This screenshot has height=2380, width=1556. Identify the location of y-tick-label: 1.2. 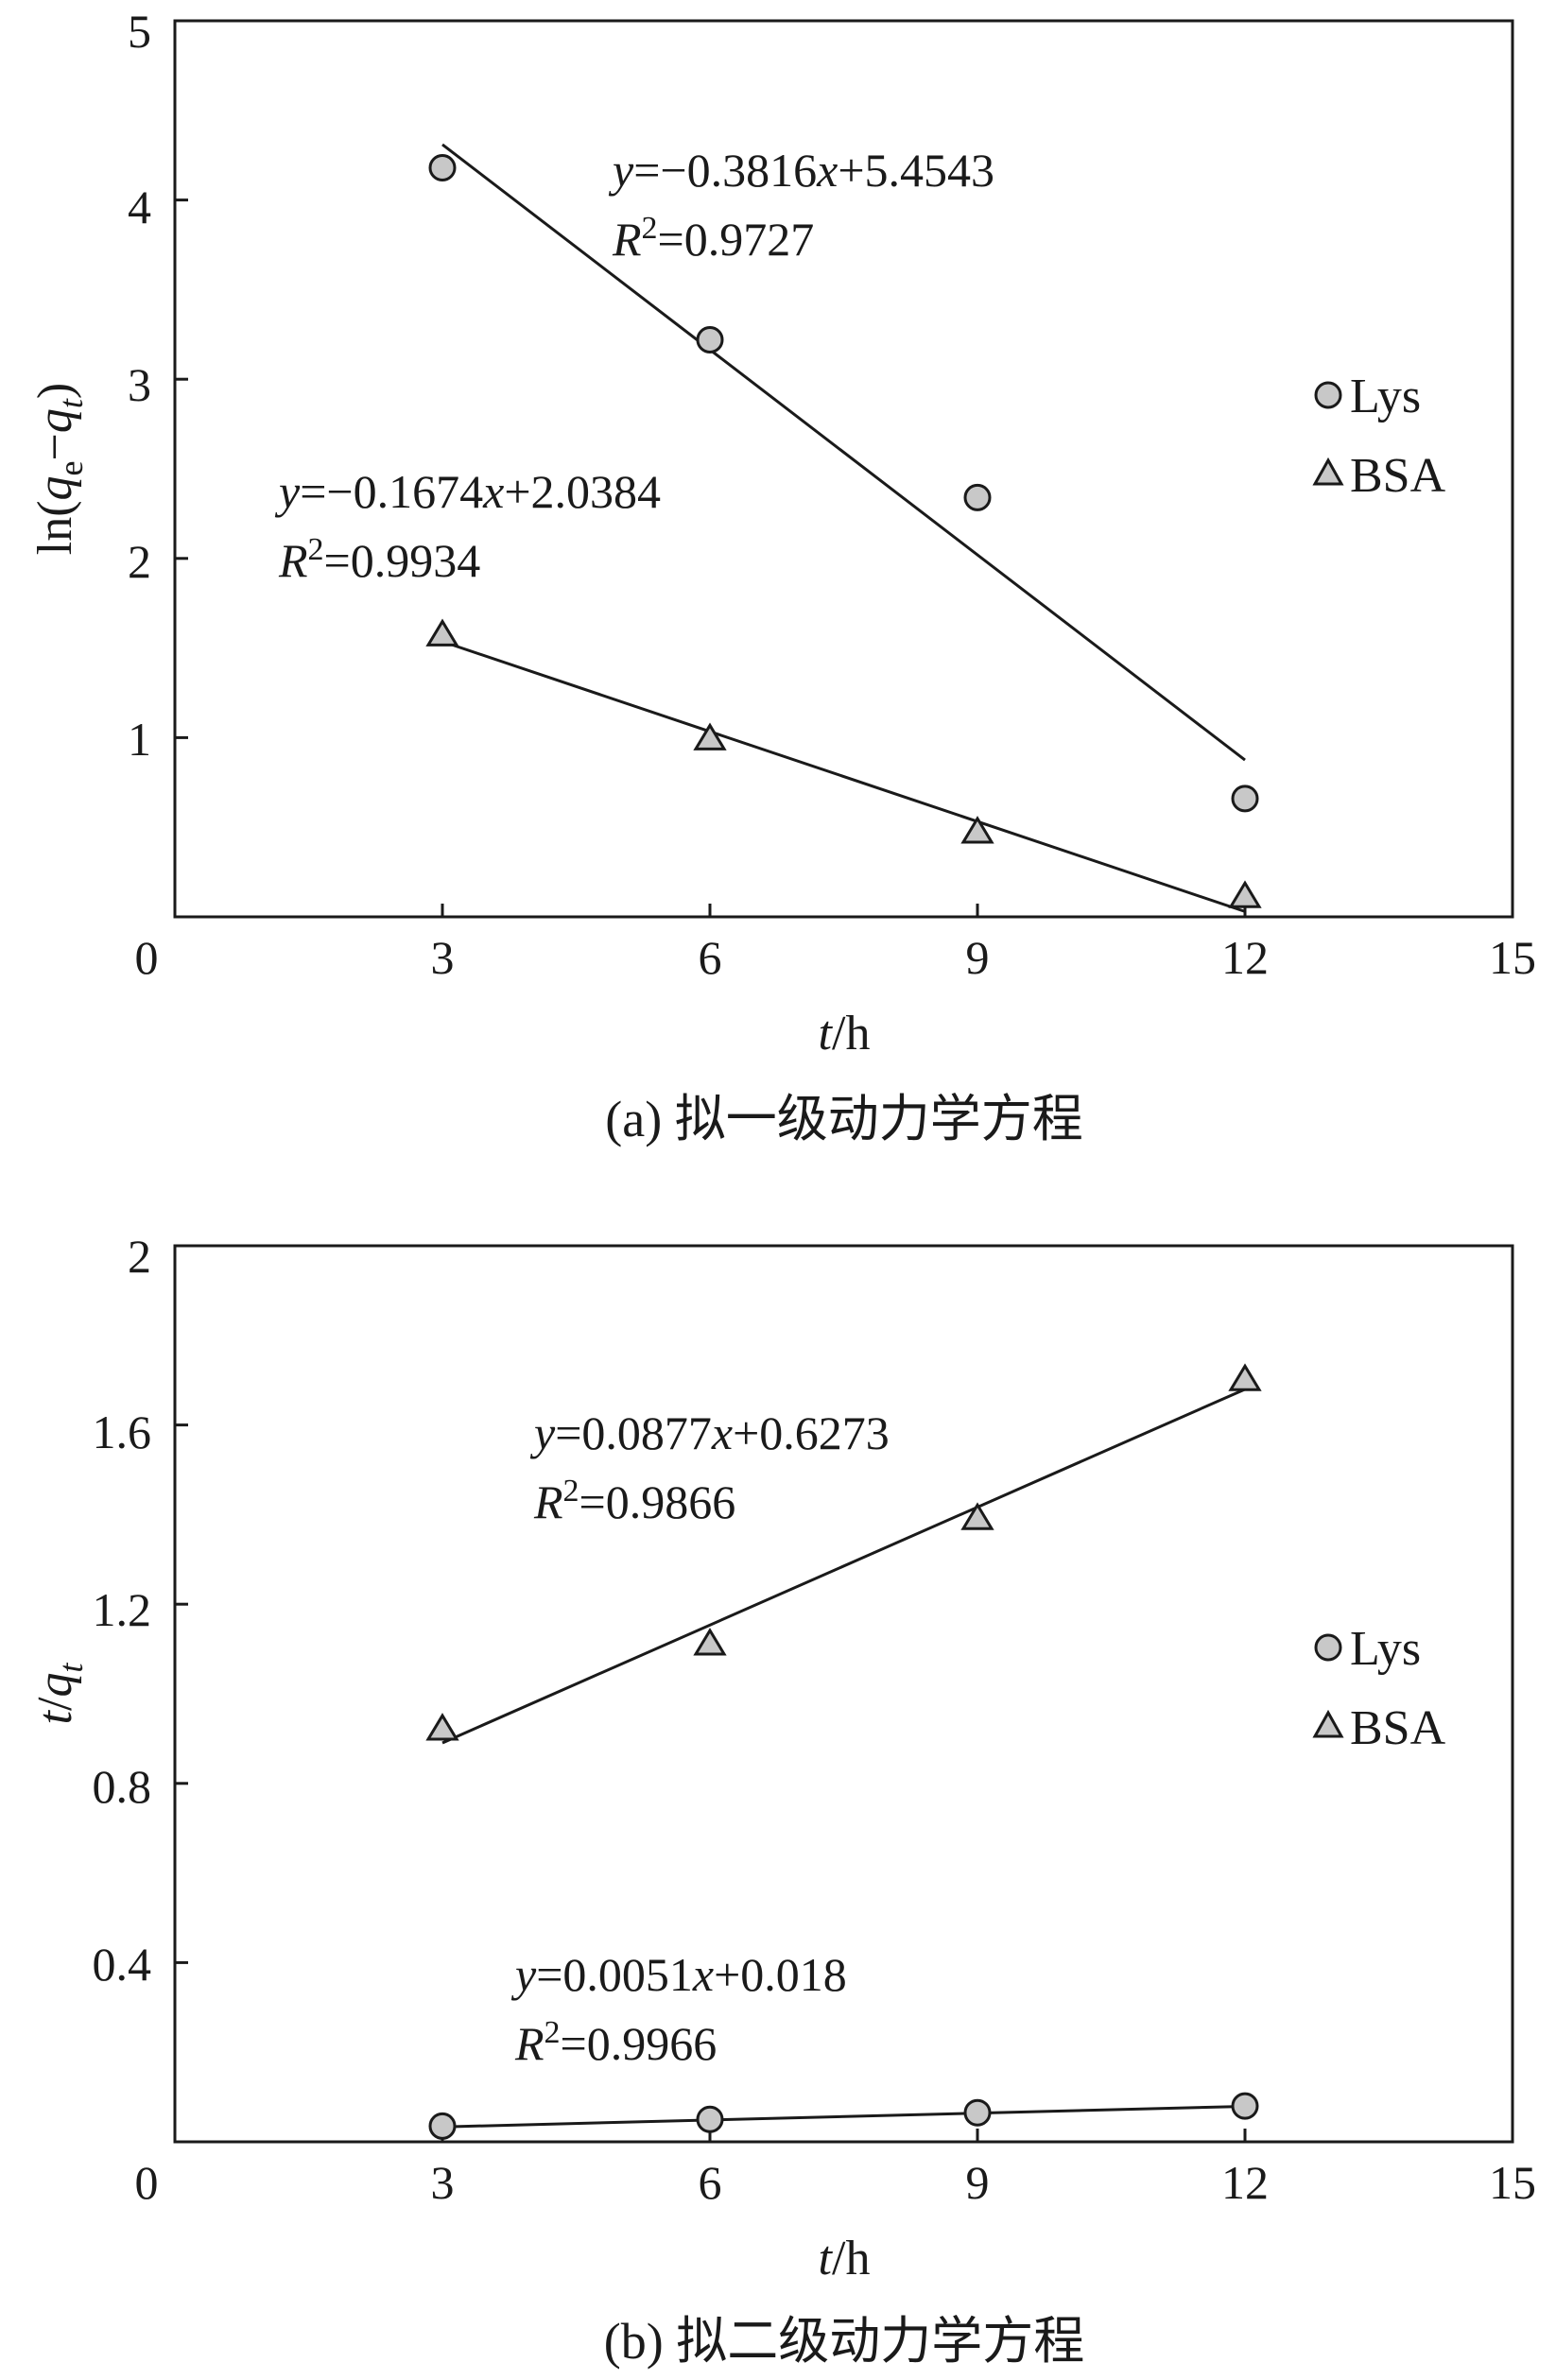
(123, 1610).